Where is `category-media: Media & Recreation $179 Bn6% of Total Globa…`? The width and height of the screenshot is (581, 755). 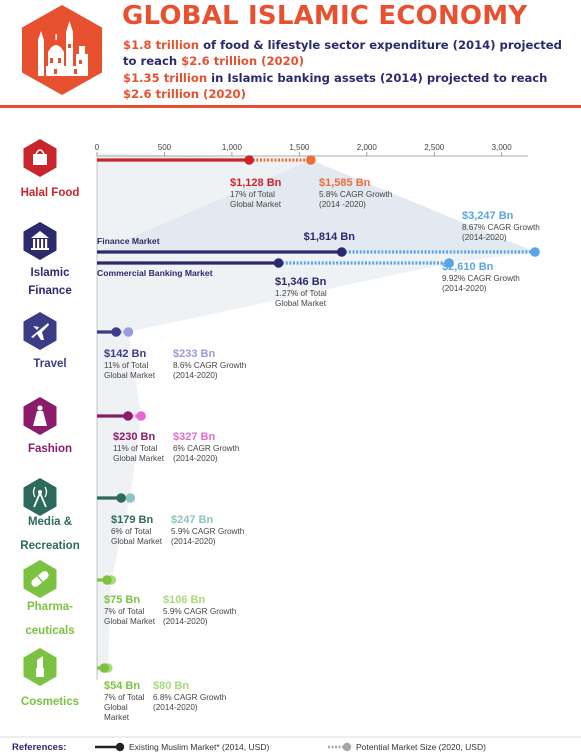 category-media: Media & Recreation $179 Bn6% of Total Globa… is located at coordinates (132, 515).